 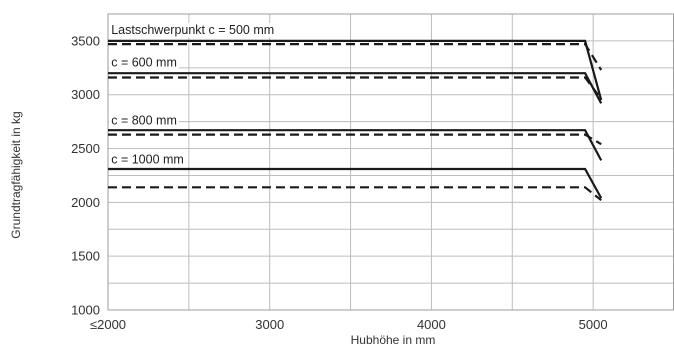 I want to click on y-tick-label: 2500, so click(x=85, y=148).